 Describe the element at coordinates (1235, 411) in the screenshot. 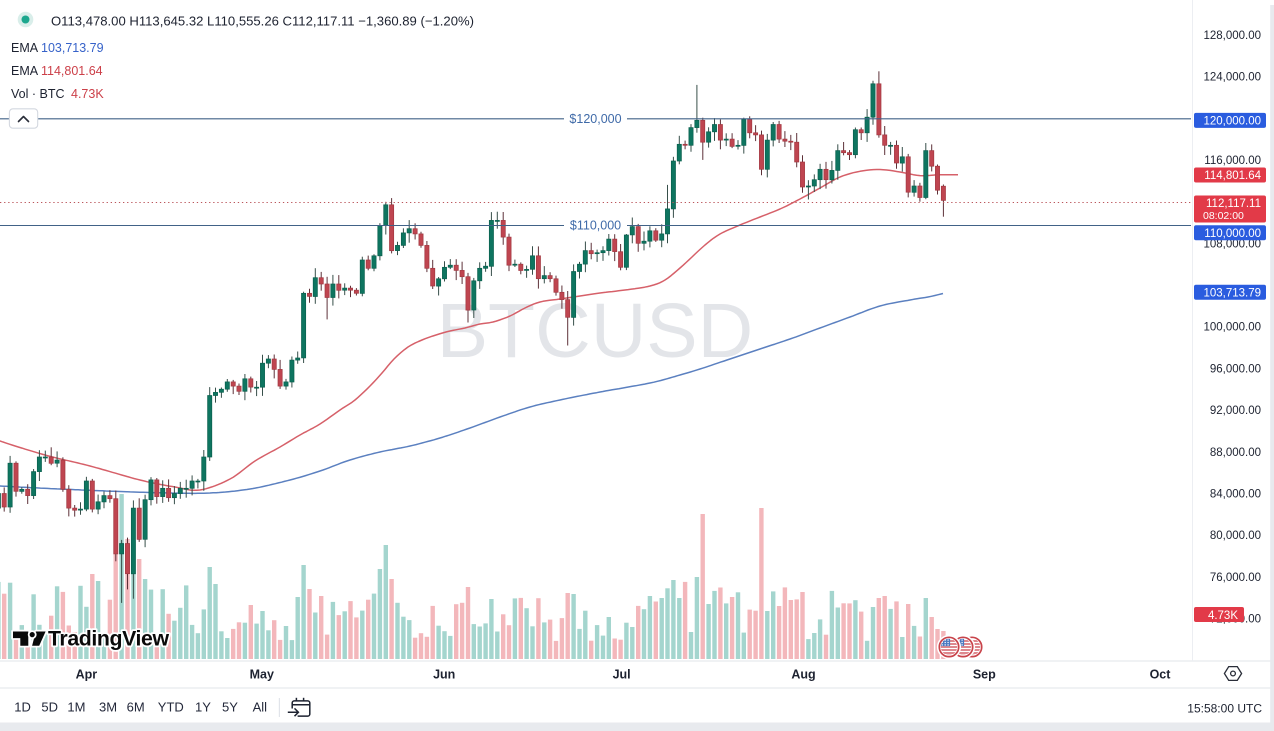

I see `svg-text: 92,000.00` at that location.